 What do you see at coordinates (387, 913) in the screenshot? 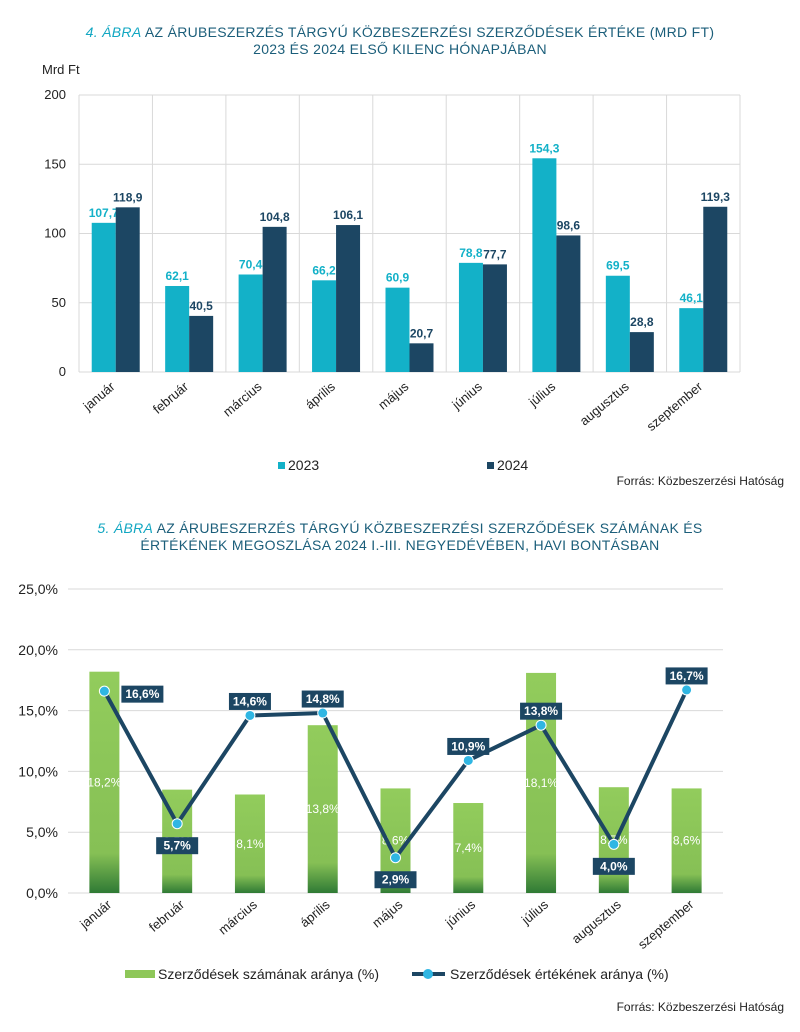
I see `x-tick-label: május` at bounding box center [387, 913].